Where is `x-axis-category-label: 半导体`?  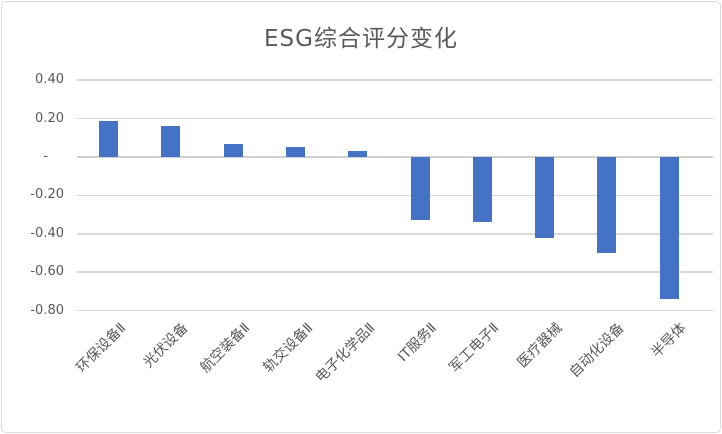 x-axis-category-label: 半导体 is located at coordinates (669, 341).